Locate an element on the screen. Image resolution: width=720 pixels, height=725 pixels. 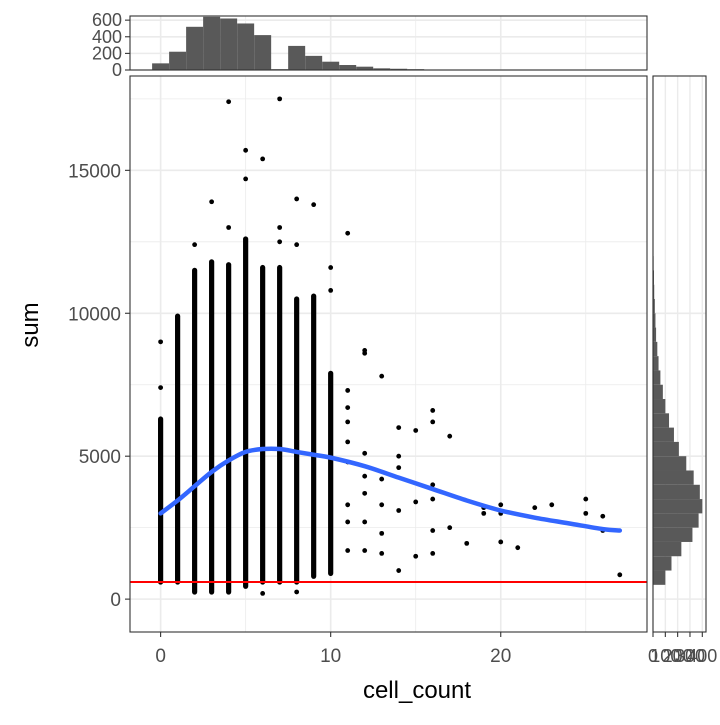
y-tick-label: 5000 is located at coordinates (100, 457).